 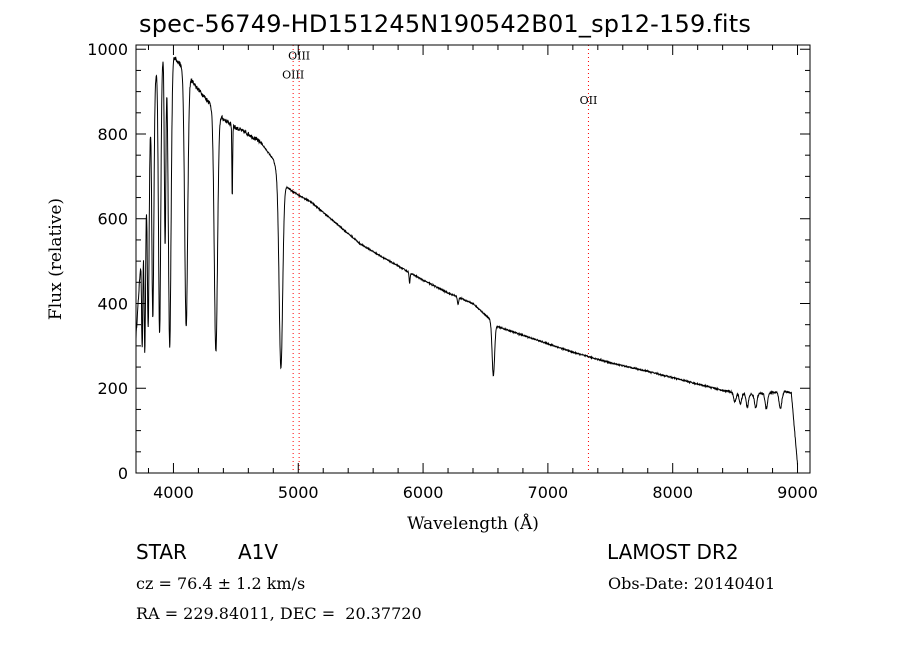 What do you see at coordinates (473, 523) in the screenshot?
I see `x-axis-label: Wavelength (Å)` at bounding box center [473, 523].